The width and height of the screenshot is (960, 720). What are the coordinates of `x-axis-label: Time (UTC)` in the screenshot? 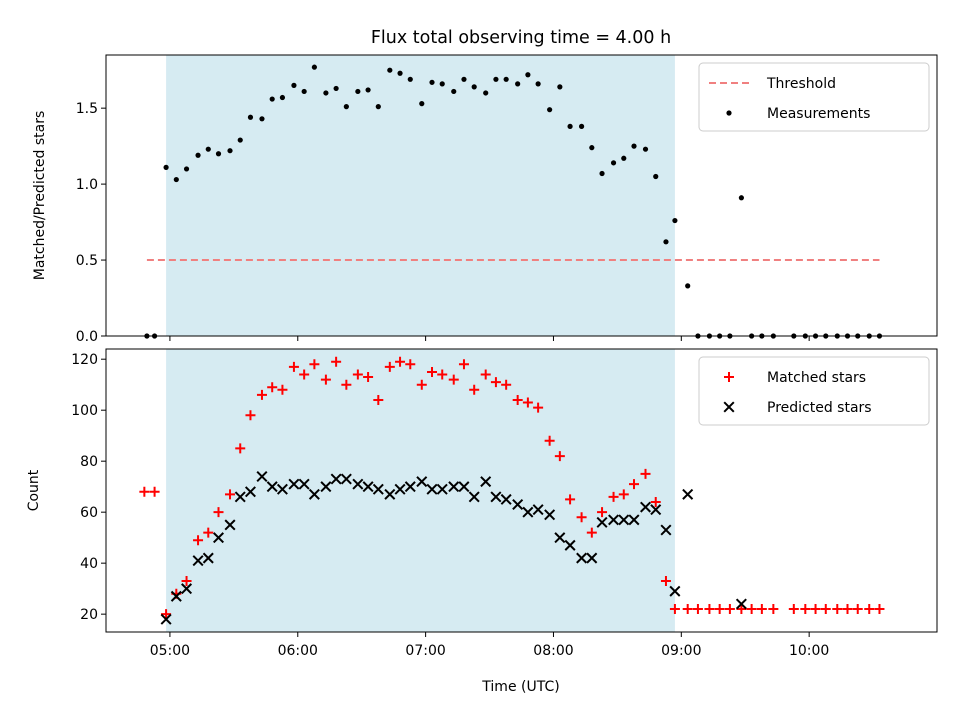 It's located at (520, 687).